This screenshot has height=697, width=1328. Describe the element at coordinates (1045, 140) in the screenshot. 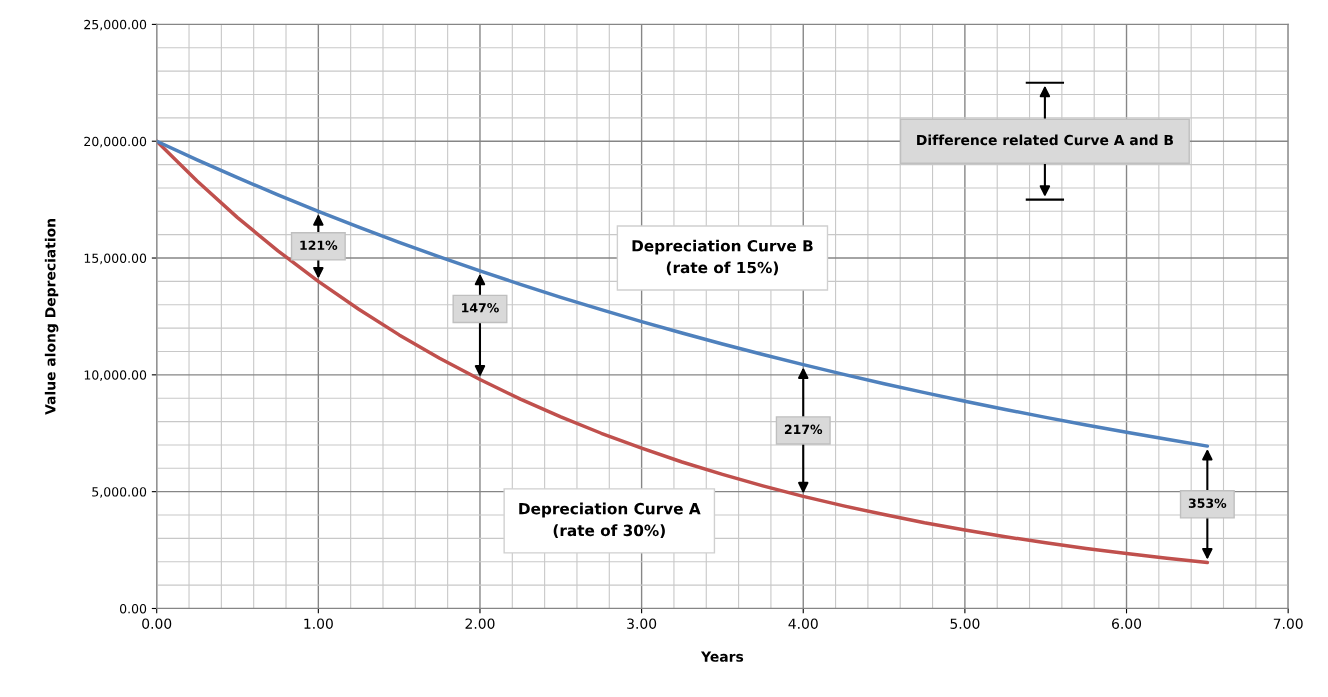

I see `annotation: Difference related Curve A and B` at that location.